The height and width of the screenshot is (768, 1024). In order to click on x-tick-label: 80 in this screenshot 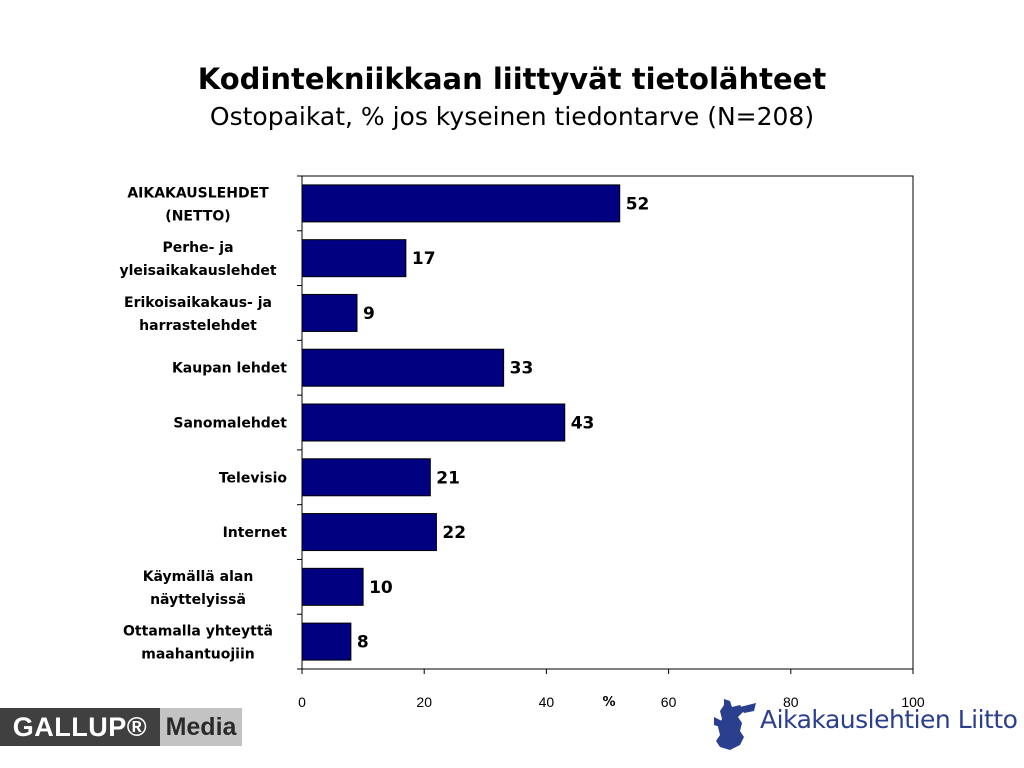, I will do `click(791, 702)`.